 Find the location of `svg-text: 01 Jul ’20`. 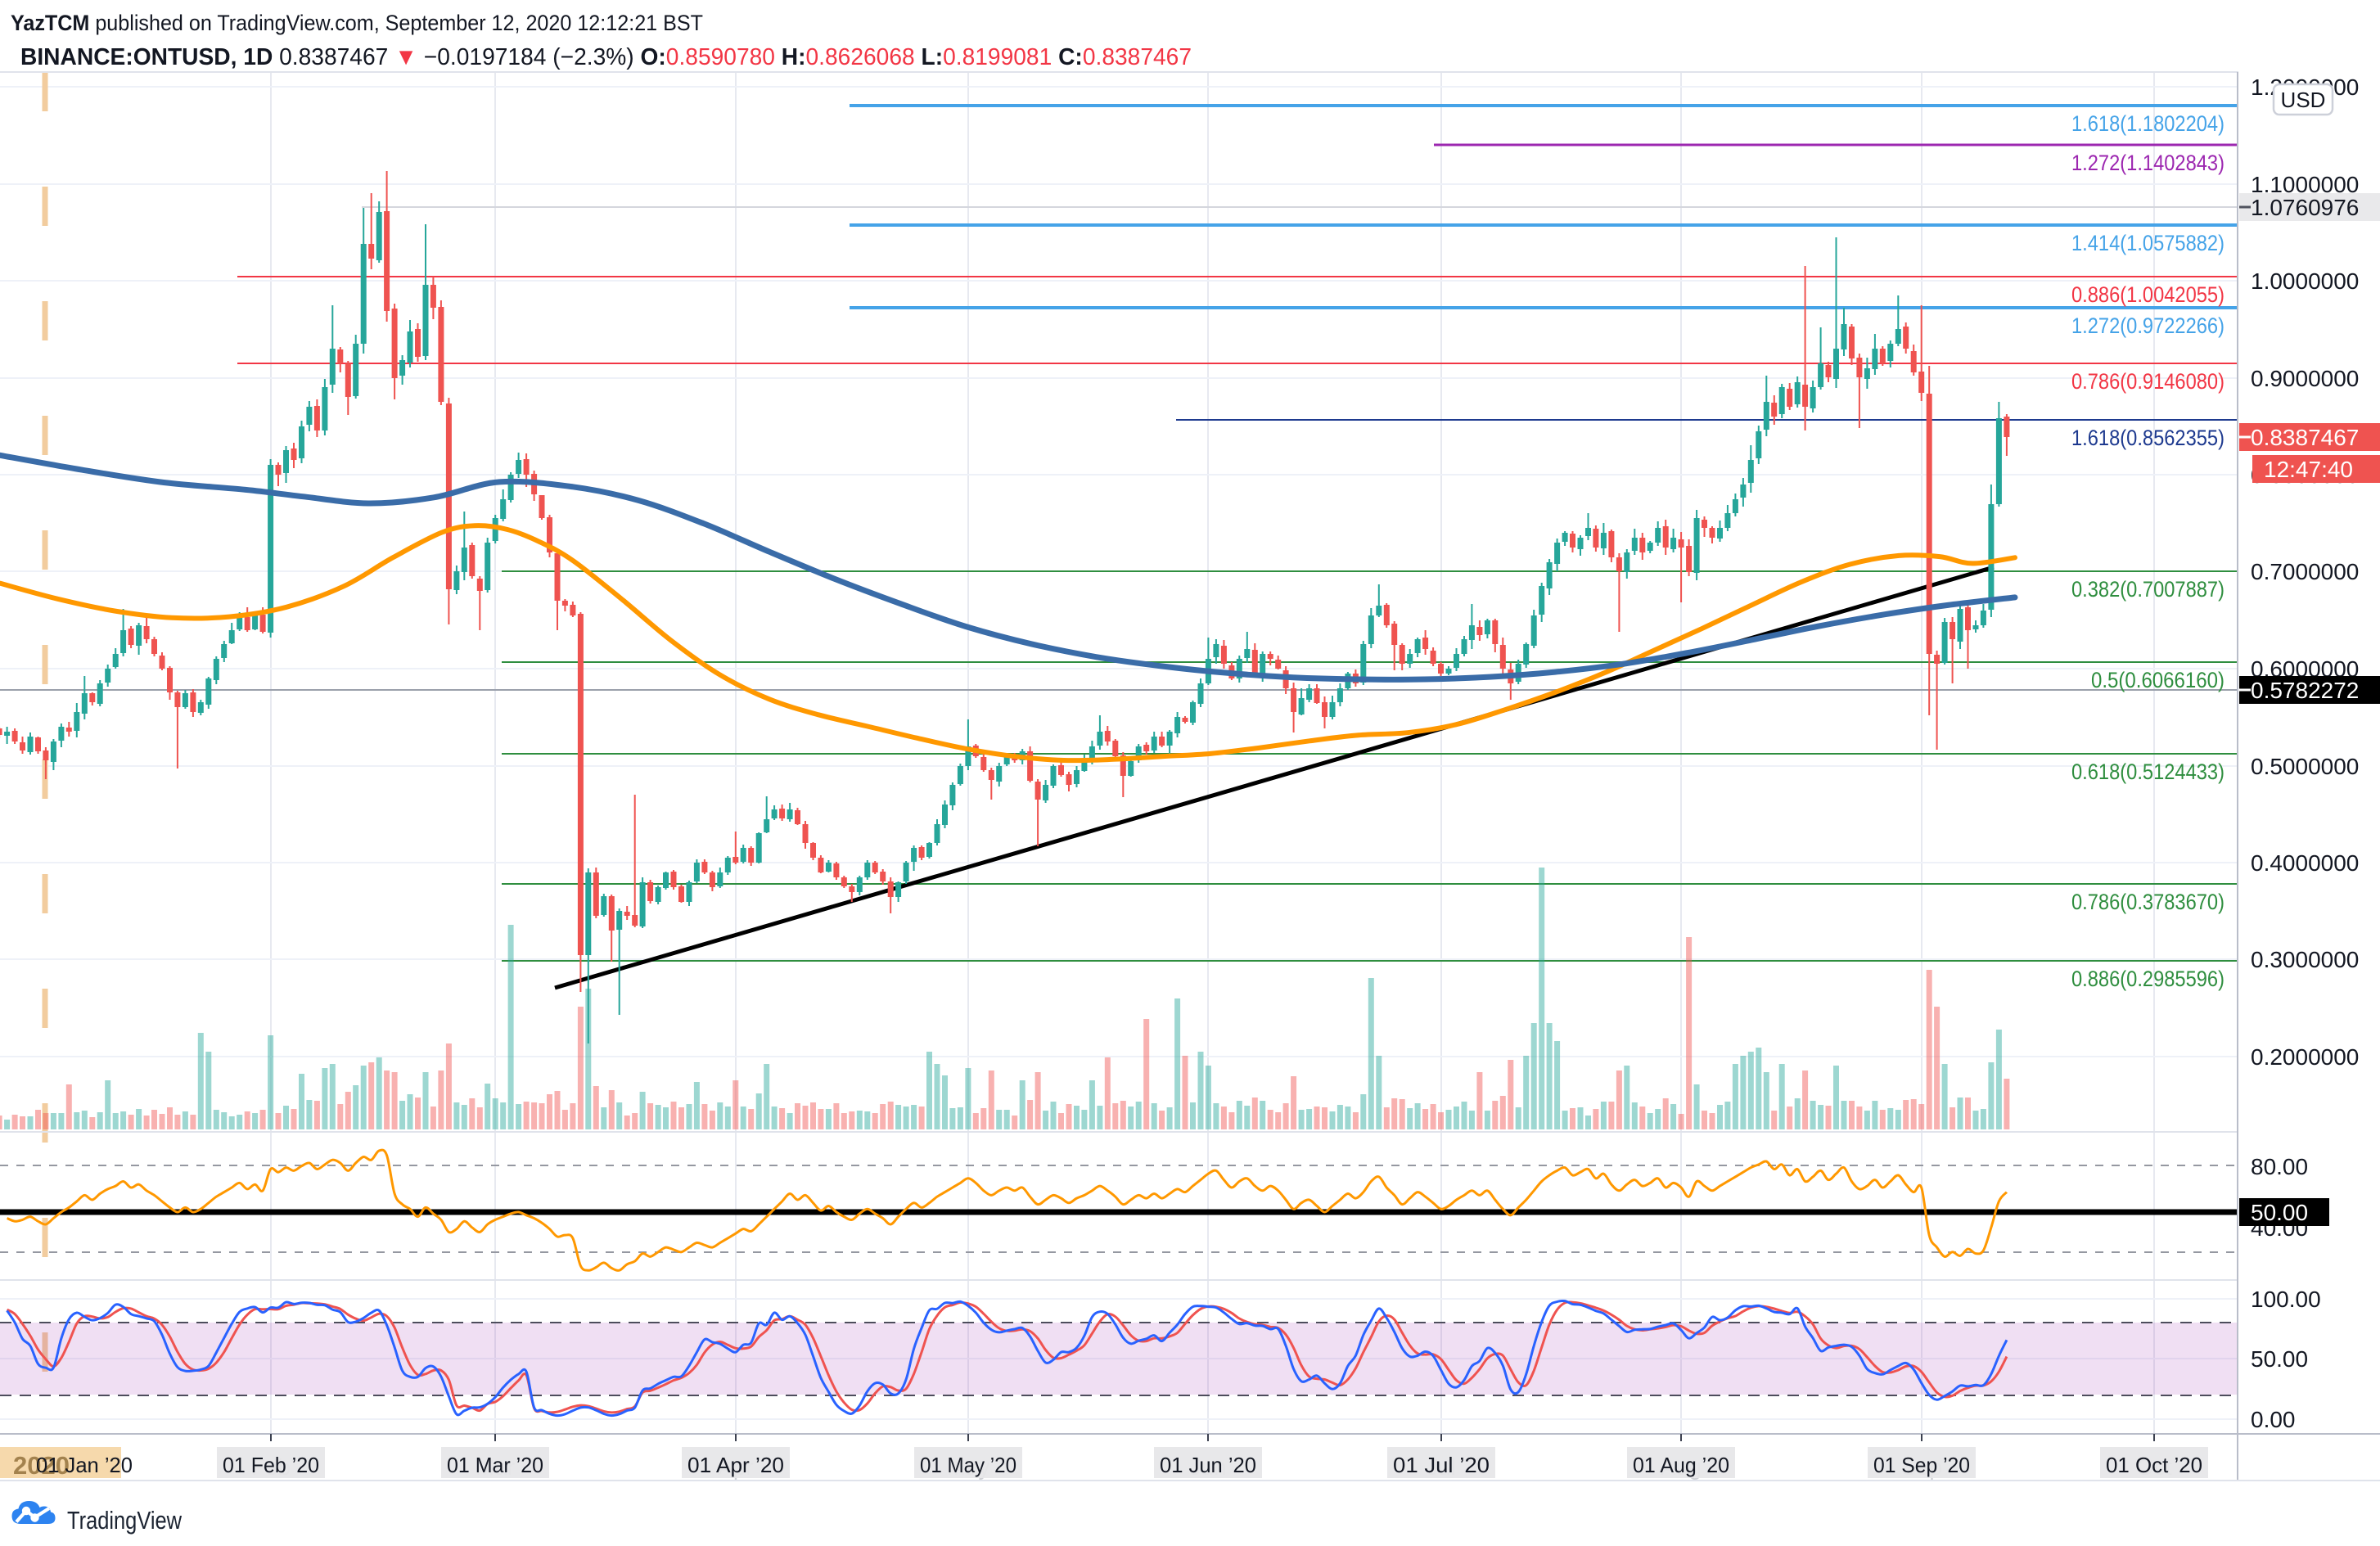

svg-text: 01 Jul ’20 is located at coordinates (1441, 1465).